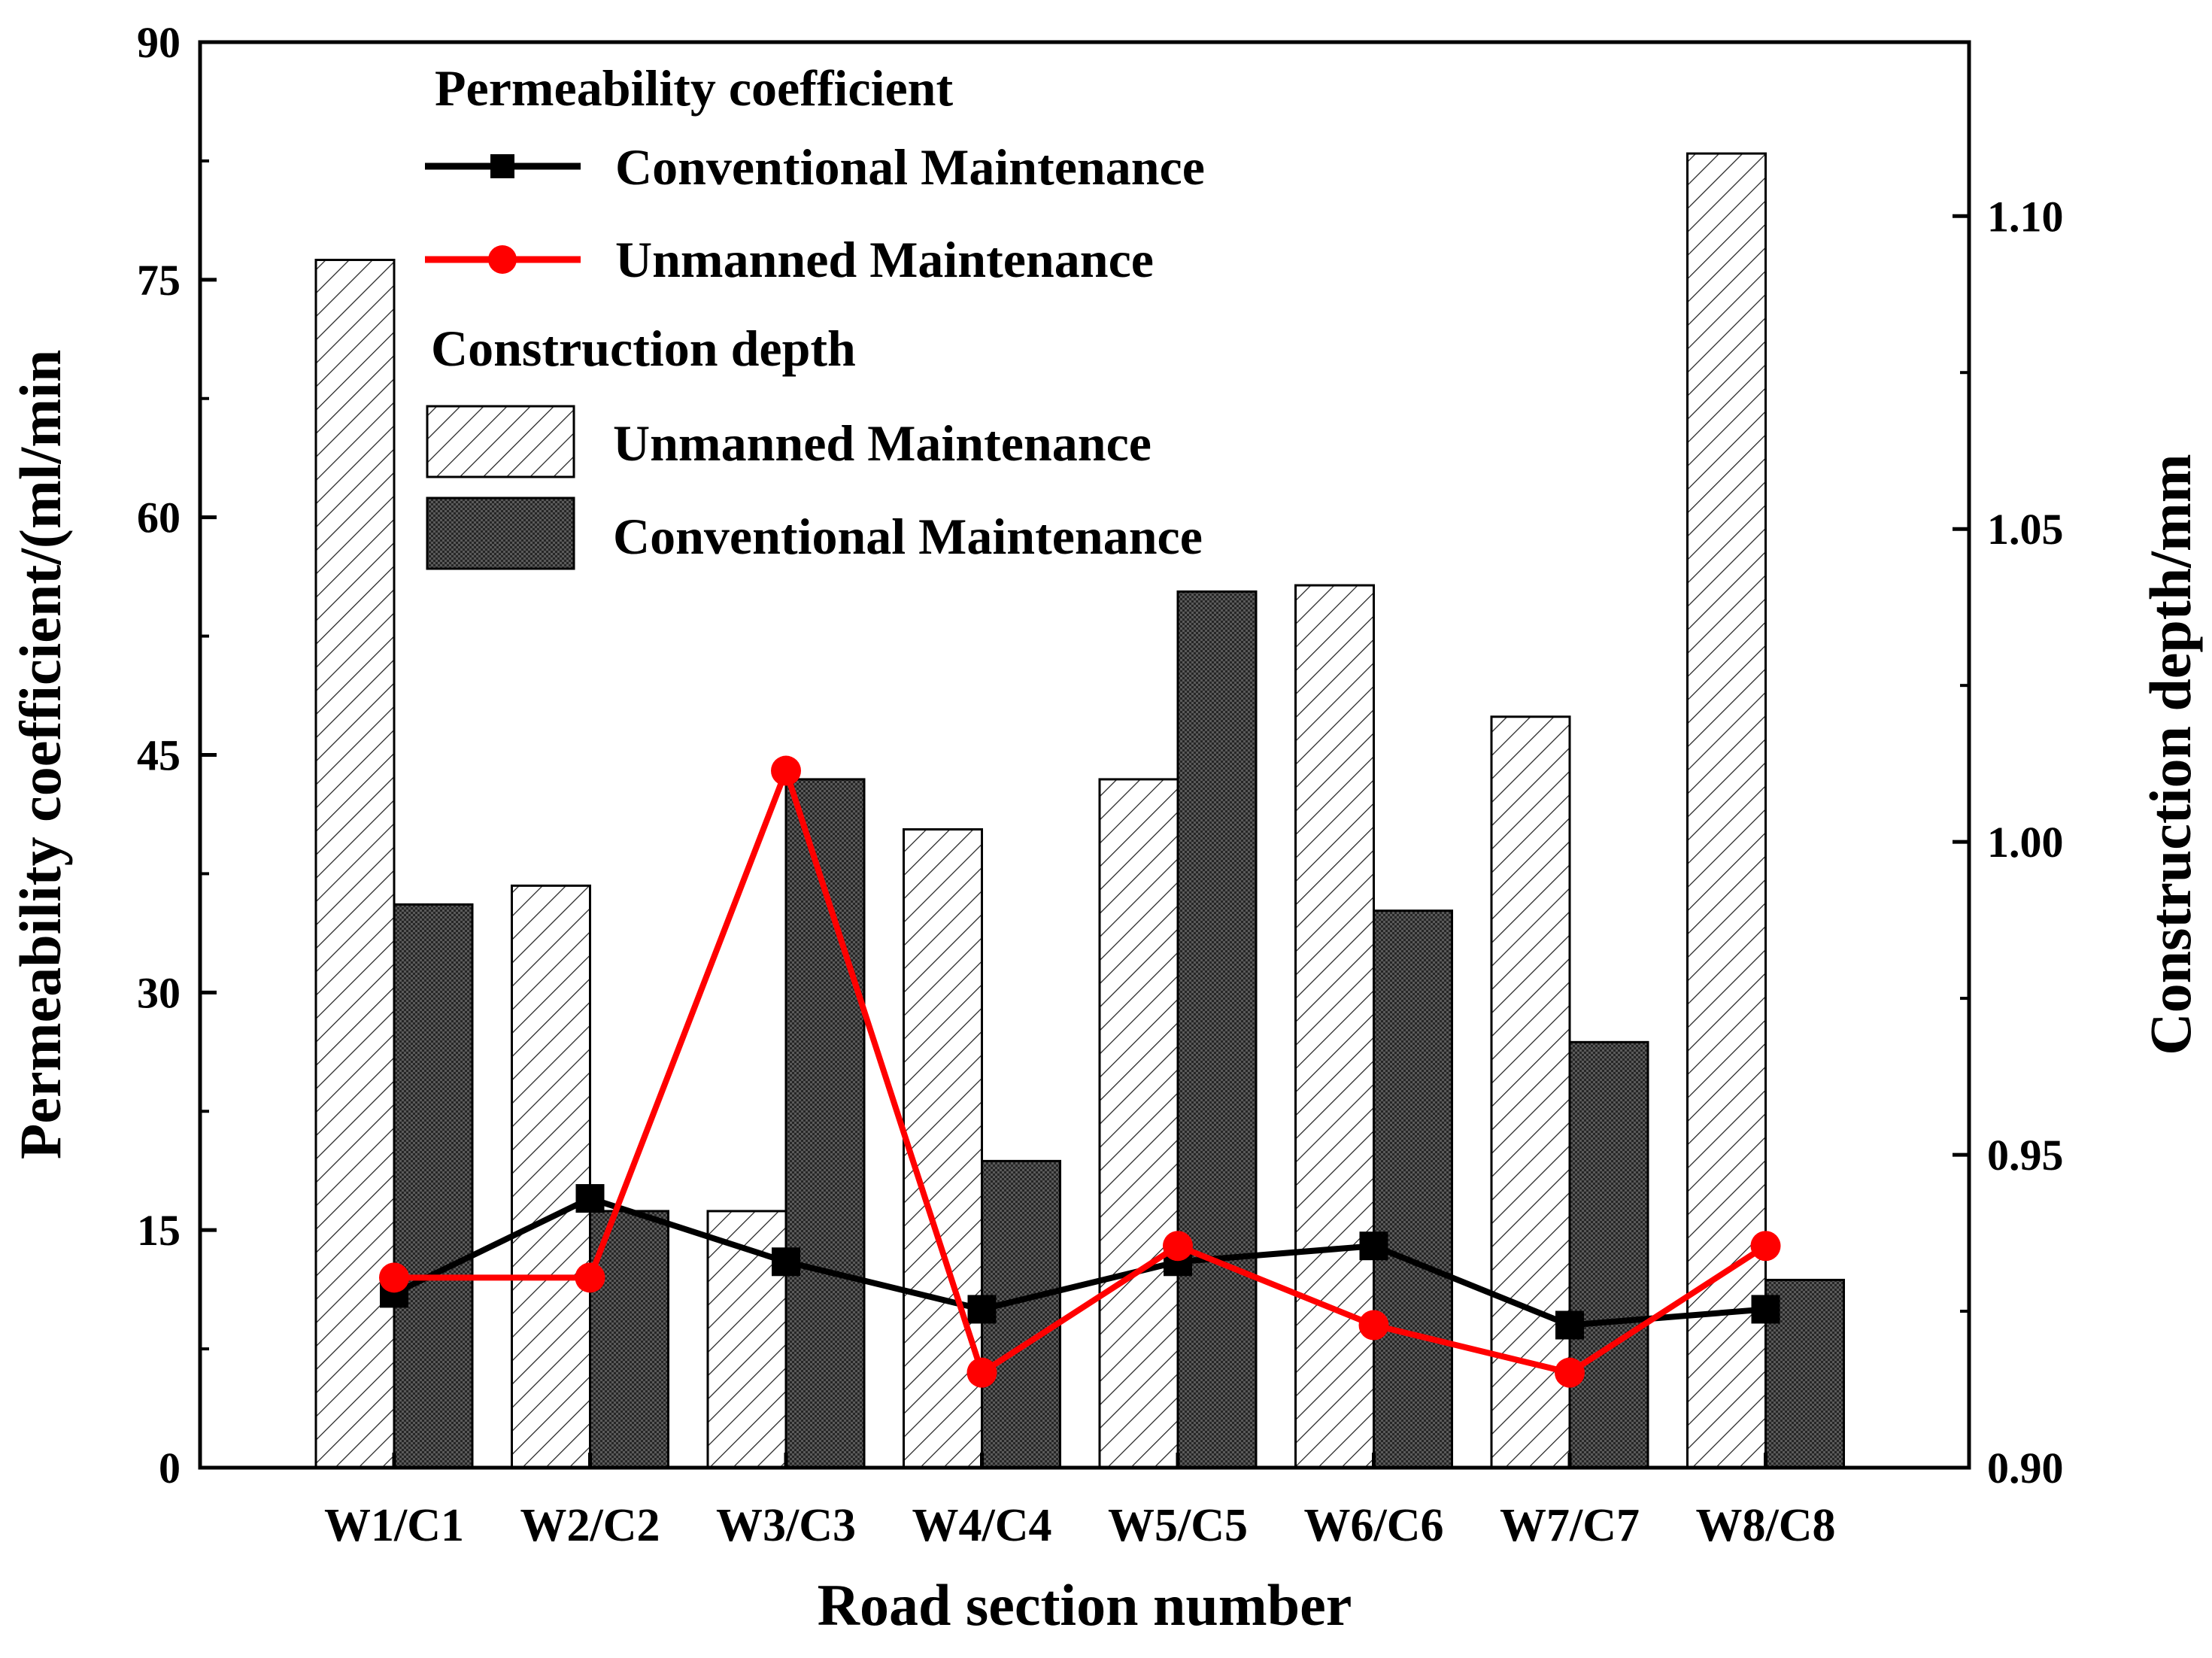 The height and width of the screenshot is (1658, 2212). Describe the element at coordinates (694, 88) in the screenshot. I see `legend-title-permeability: Permeability coefficient` at that location.